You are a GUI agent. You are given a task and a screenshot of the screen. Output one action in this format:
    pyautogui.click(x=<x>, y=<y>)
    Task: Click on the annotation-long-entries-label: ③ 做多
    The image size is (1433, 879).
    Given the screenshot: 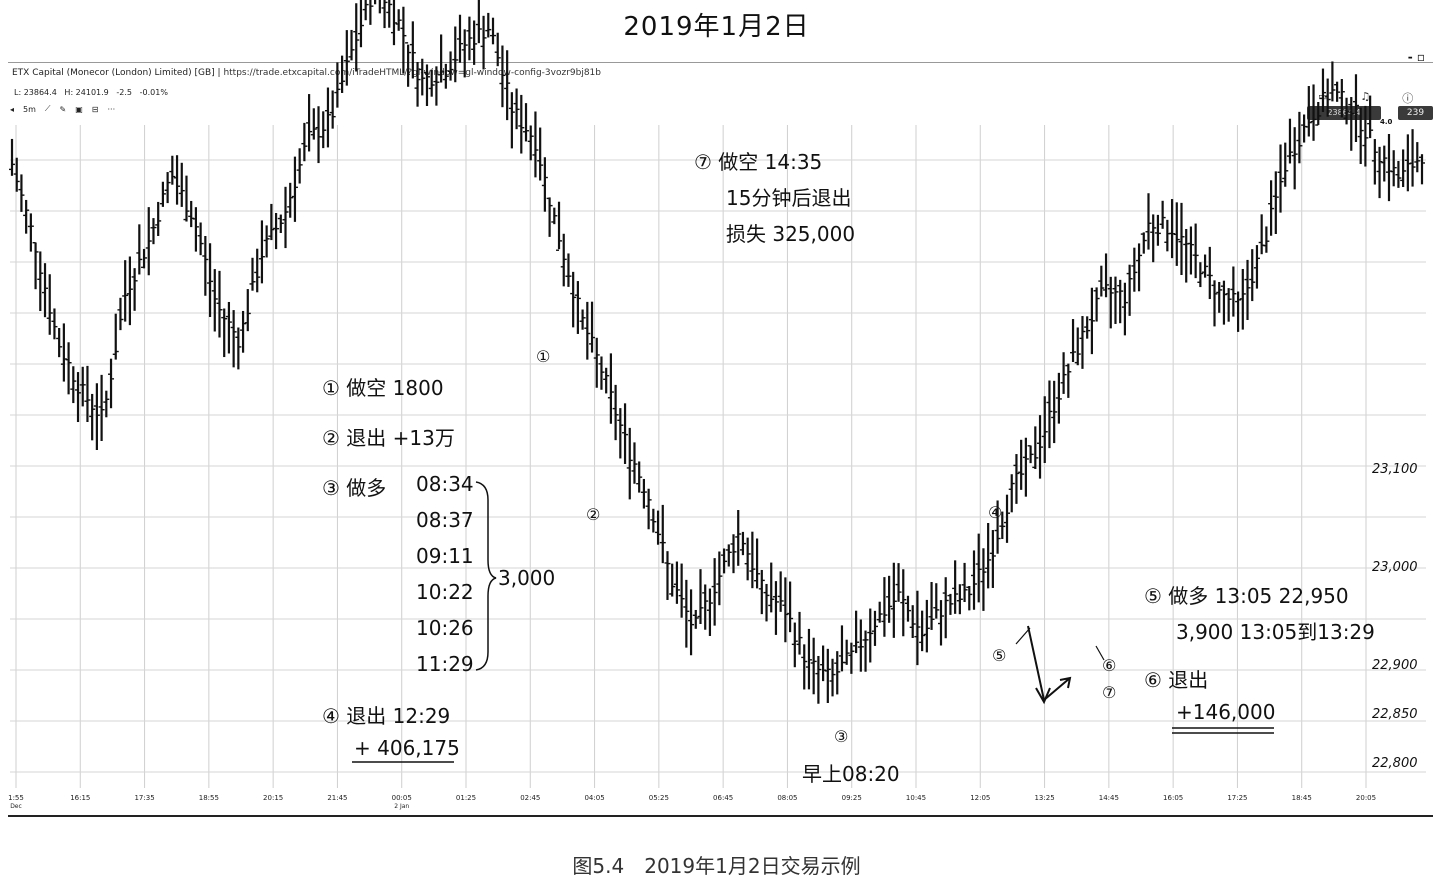 What is the action you would take?
    pyautogui.click(x=354, y=488)
    